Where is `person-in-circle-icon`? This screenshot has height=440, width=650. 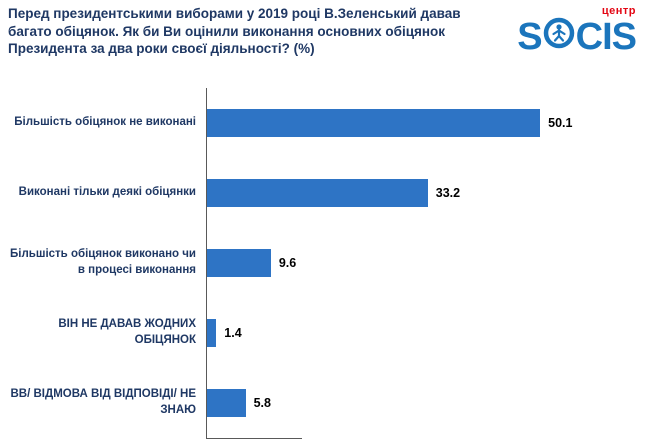 person-in-circle-icon is located at coordinates (559, 36).